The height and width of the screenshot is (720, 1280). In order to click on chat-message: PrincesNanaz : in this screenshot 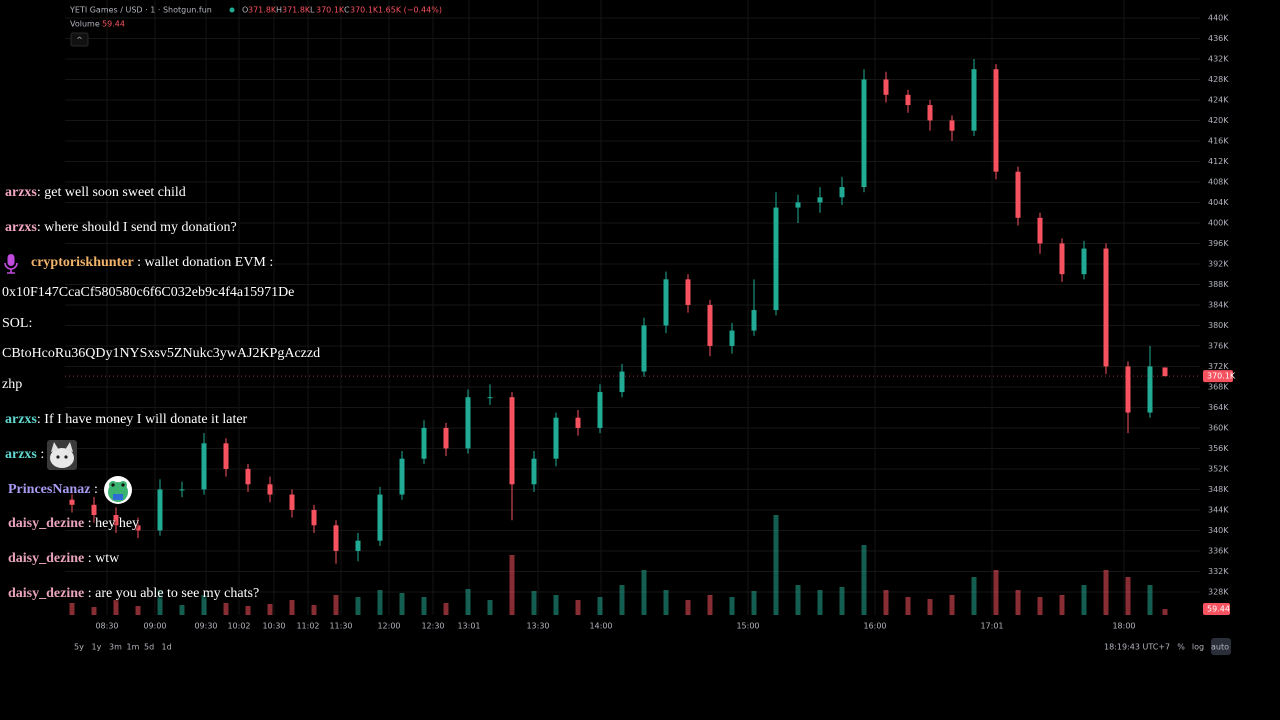, I will do `click(53, 490)`.